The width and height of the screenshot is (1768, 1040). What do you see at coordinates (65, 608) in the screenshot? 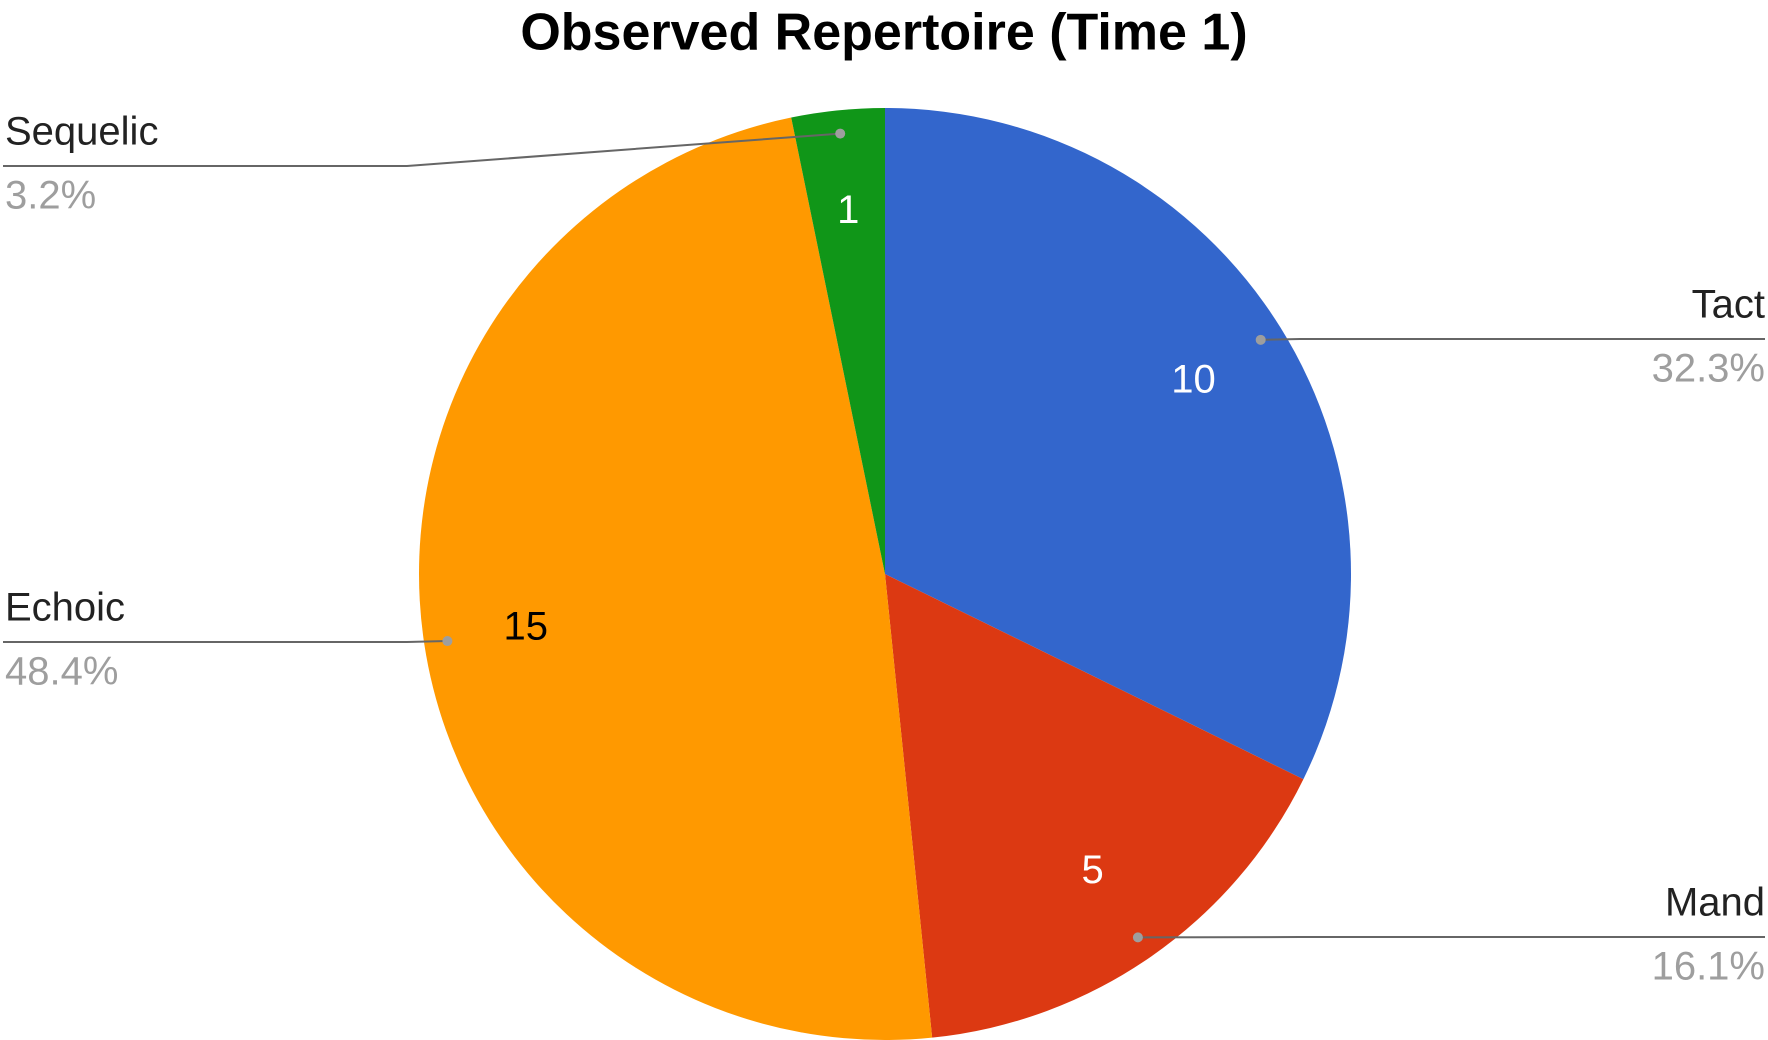
I see `legend-label: Echoic` at bounding box center [65, 608].